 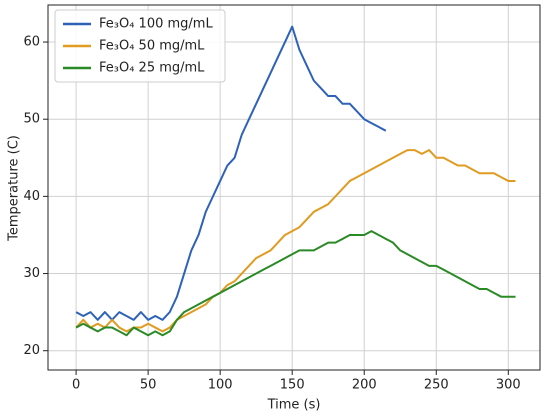 I want to click on legend-label: Fe₃O₄ 100 mg/mL, so click(x=156, y=24).